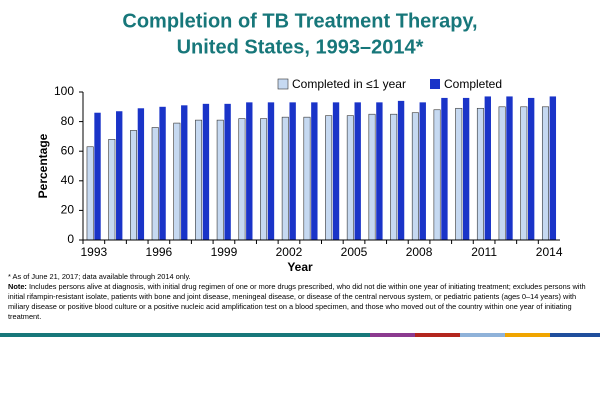 The height and width of the screenshot is (400, 600). I want to click on x-tick-label: 2005, so click(354, 252).